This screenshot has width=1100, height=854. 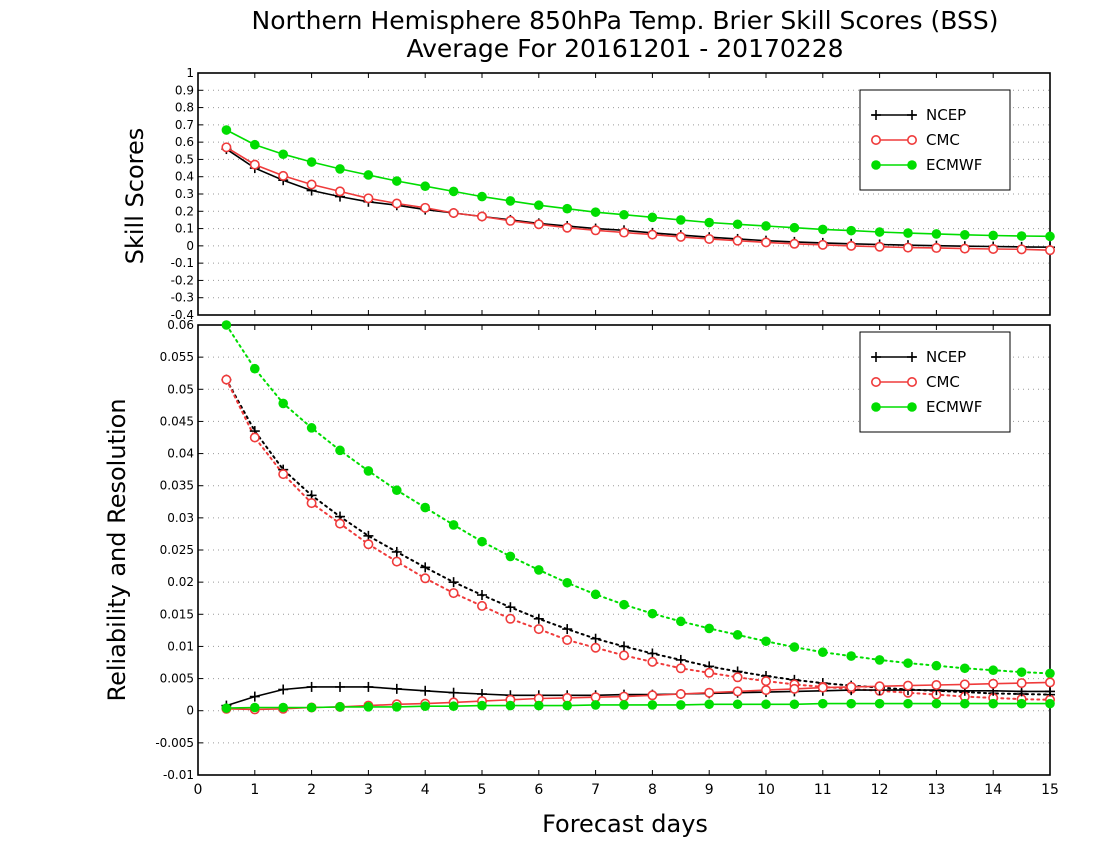 I want to click on bottom-legend: NCEP CMC ECMWF, so click(x=935, y=382).